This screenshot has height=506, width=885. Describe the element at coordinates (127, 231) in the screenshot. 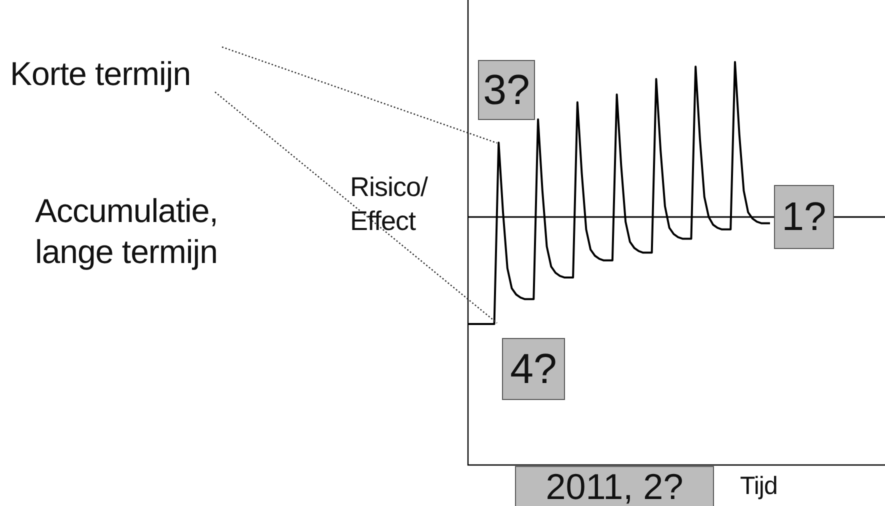

I see `text: Accumulatie, lange termijn` at that location.